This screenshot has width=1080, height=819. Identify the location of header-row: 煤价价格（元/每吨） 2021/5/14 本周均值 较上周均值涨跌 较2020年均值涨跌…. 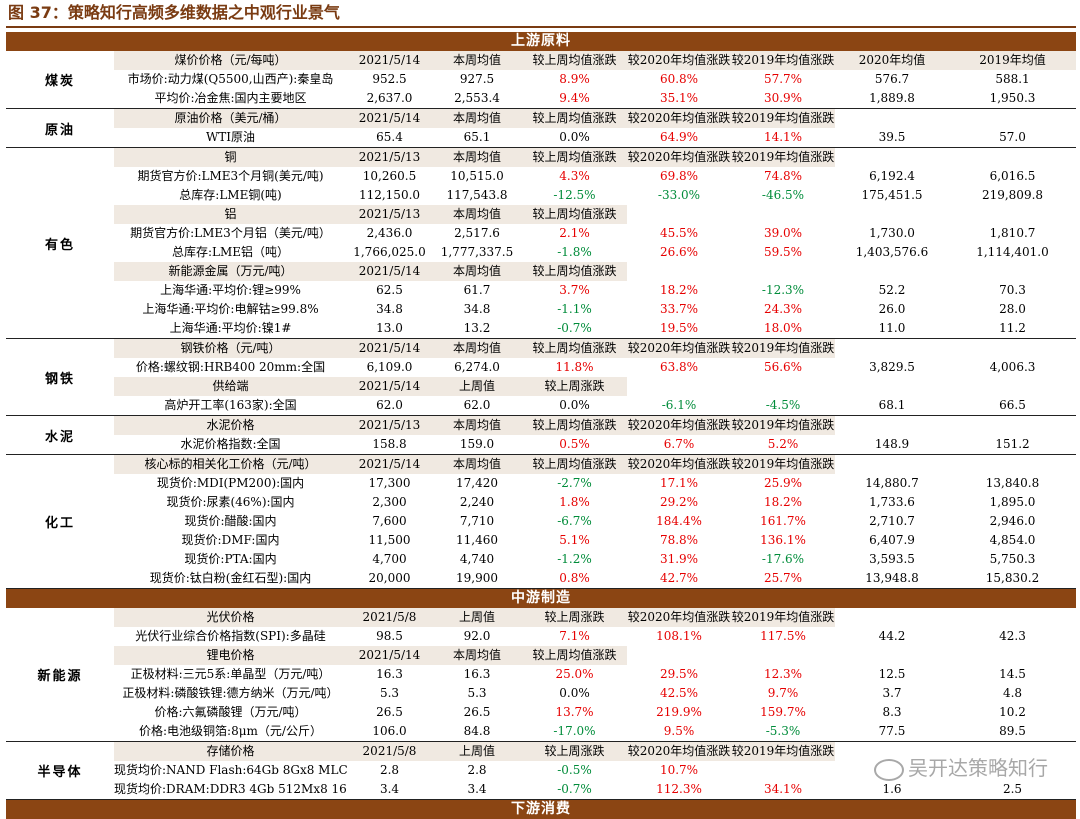
(595, 60).